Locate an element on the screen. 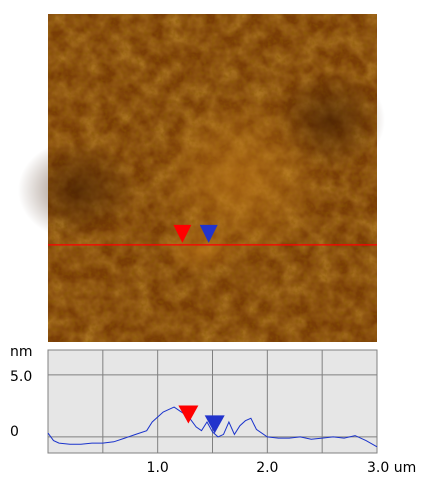  x-tick-label: 1.0 is located at coordinates (158, 468).